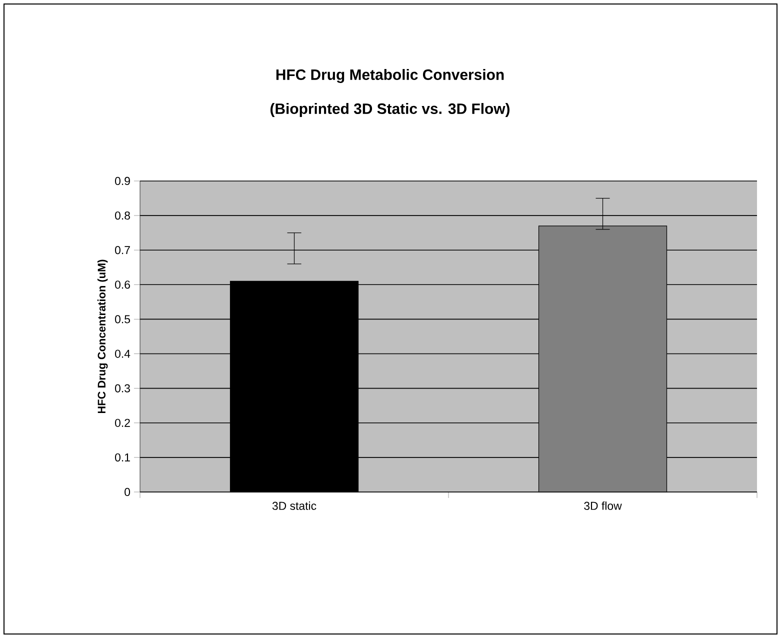 This screenshot has width=781, height=638. I want to click on y-tick-label: 0.9, so click(122, 181).